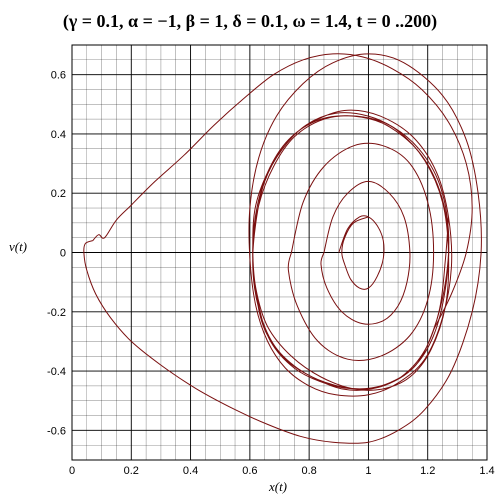 The image size is (500, 500). Describe the element at coordinates (368, 471) in the screenshot. I see `x-tick-label: 1` at that location.